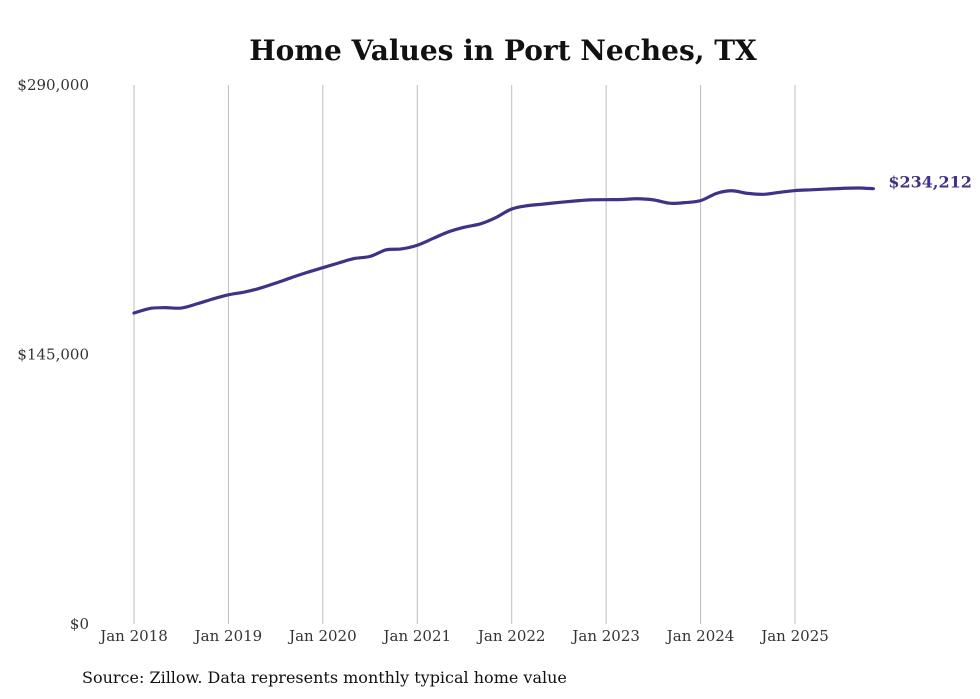  Describe the element at coordinates (322, 636) in the screenshot. I see `x-tick-label: Jan 2020` at that location.